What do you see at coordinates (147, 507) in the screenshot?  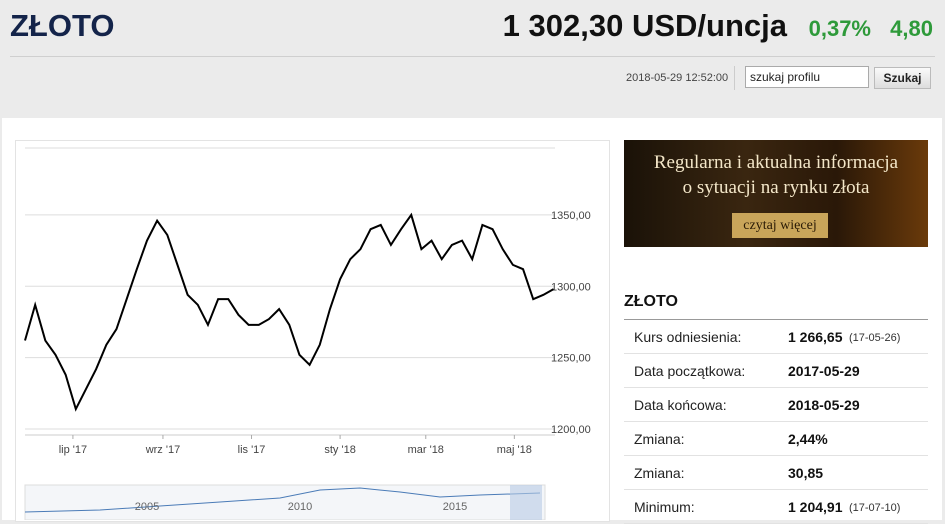 I see `navigator-label: 2005` at bounding box center [147, 507].